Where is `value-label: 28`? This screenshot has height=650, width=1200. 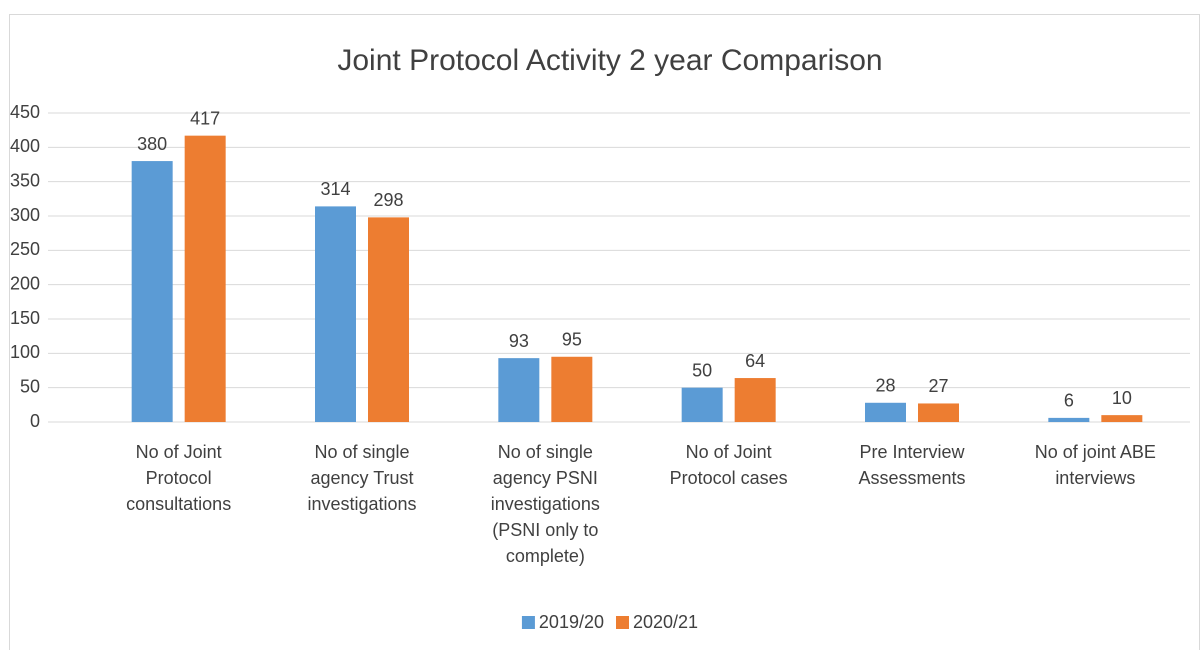
value-label: 28 is located at coordinates (885, 386).